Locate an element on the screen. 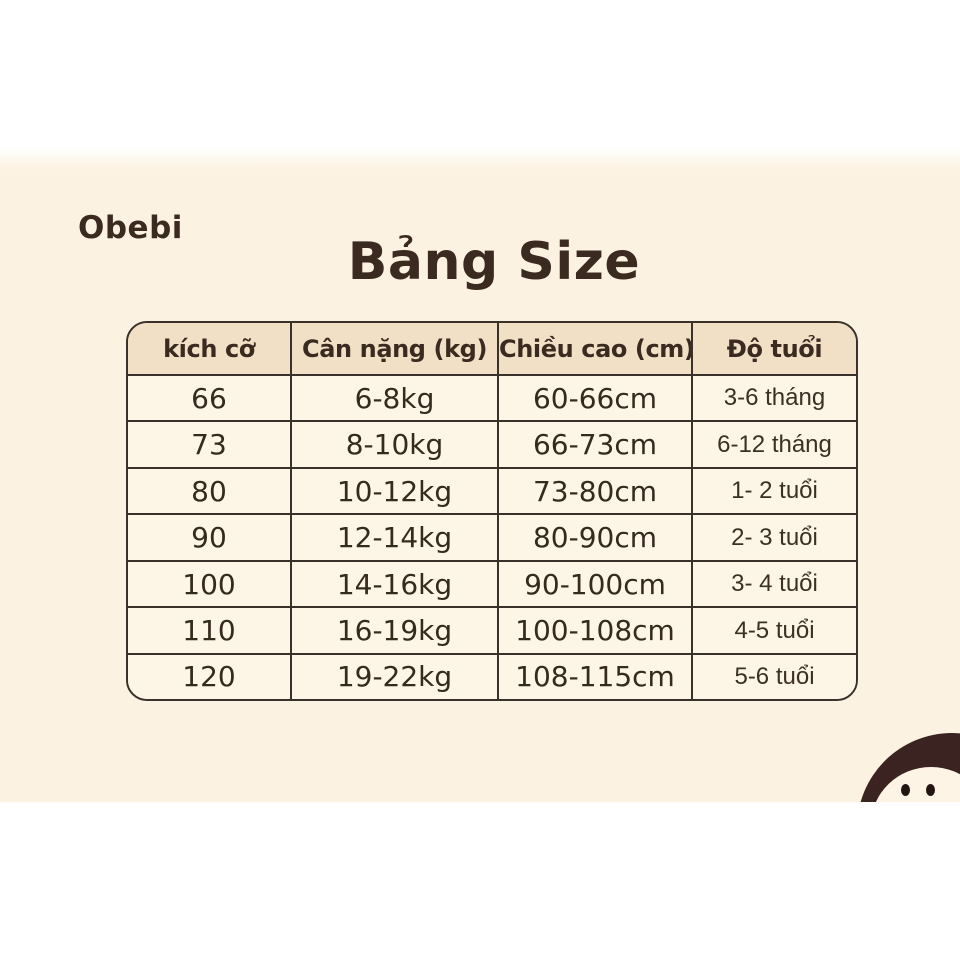  table-row: 120 19-22kg 108-115cm 5-6 tuổi is located at coordinates (492, 675).